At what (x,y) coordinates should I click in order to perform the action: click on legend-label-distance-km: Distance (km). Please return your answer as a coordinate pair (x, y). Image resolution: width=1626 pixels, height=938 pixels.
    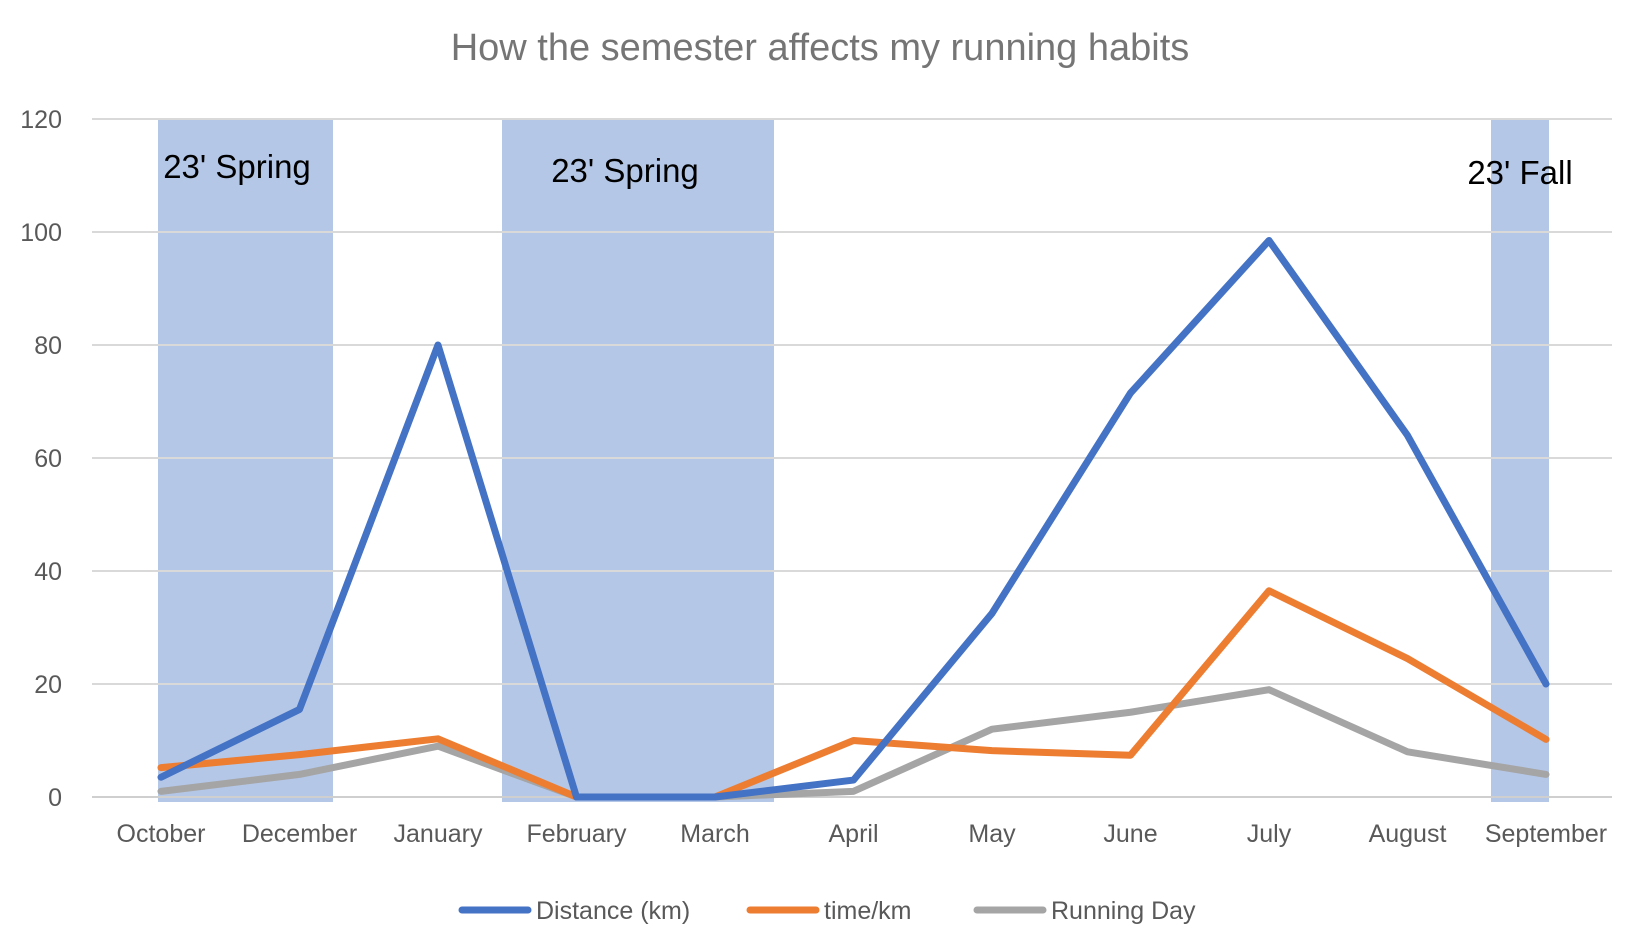
    Looking at the image, I should click on (613, 911).